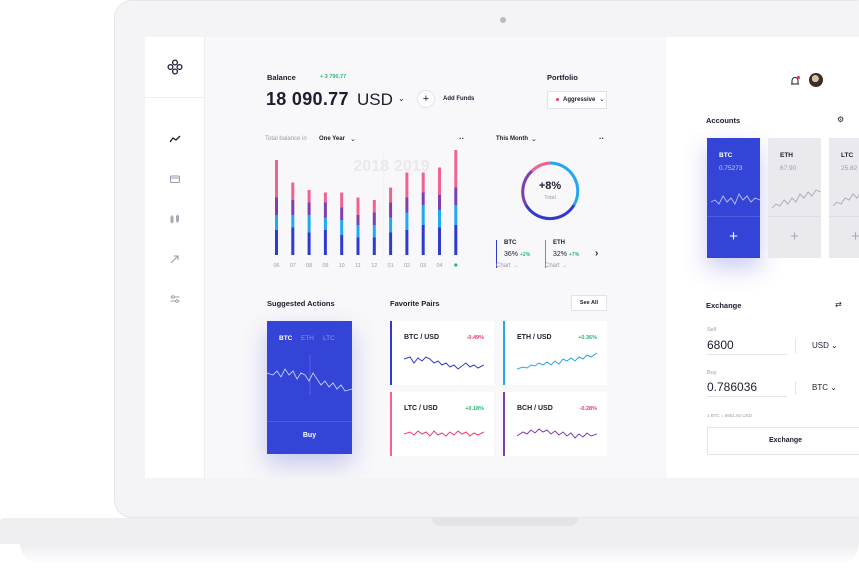 The width and height of the screenshot is (859, 582). Describe the element at coordinates (175, 139) in the screenshot. I see `sidebar-item-dashboard` at that location.